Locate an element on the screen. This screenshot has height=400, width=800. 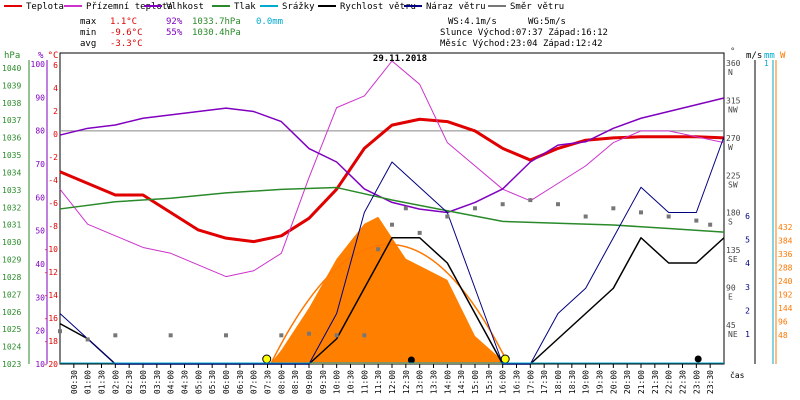
c-tick-label: 6 is located at coordinates (55, 65).